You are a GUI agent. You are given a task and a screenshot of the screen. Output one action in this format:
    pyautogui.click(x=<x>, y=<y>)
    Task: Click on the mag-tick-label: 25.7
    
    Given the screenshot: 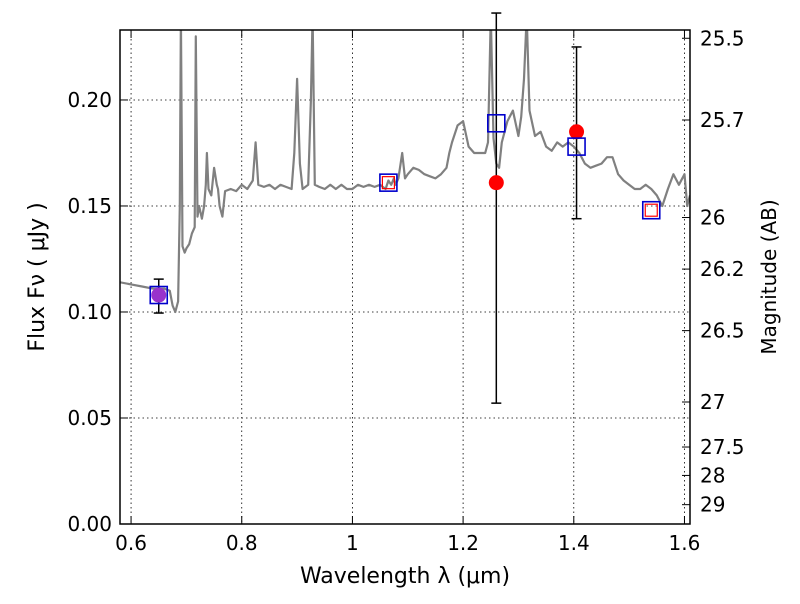 What is the action you would take?
    pyautogui.click(x=722, y=120)
    